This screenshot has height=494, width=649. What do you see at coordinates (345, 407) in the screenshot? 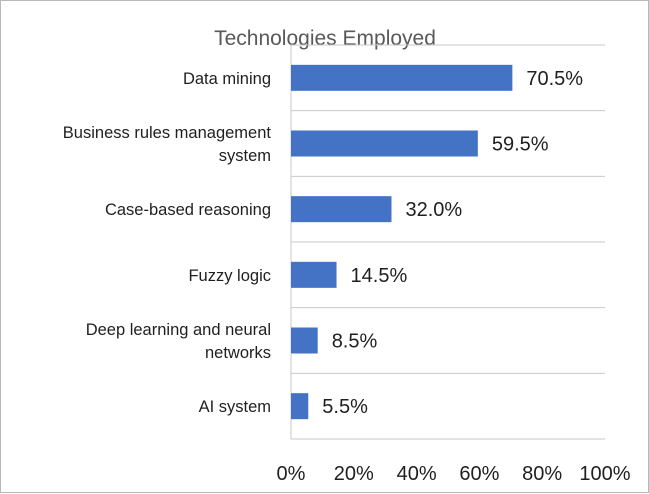
I see `data-label: 5.5%` at bounding box center [345, 407].